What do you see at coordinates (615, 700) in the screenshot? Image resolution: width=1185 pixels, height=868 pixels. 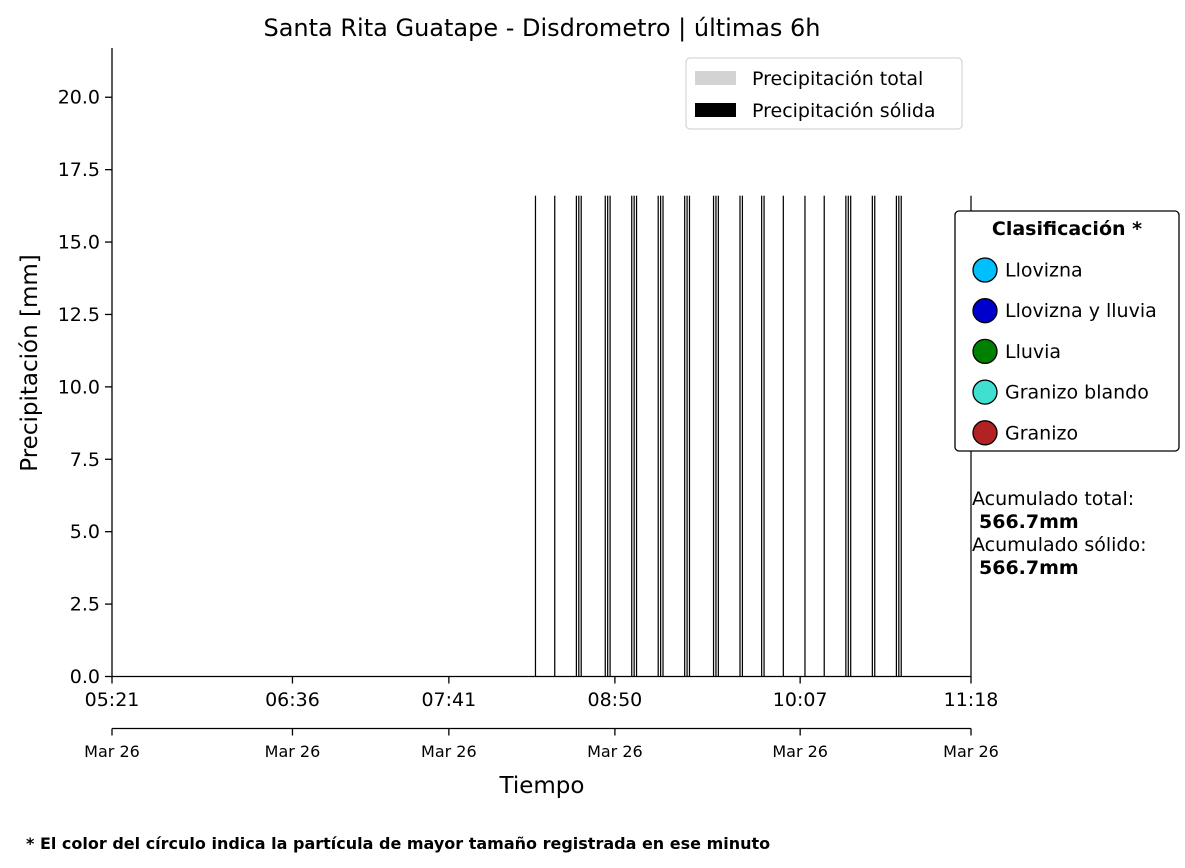 I see `x-tick-label: 08:50` at bounding box center [615, 700].